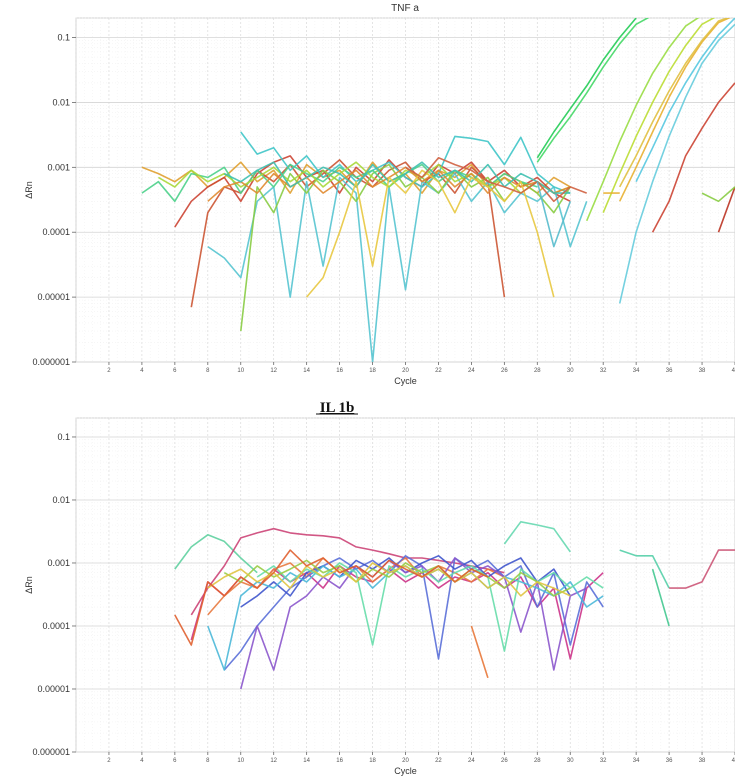 The image size is (735, 782). I want to click on il-1b-x-tick-label: 10, so click(240, 761).